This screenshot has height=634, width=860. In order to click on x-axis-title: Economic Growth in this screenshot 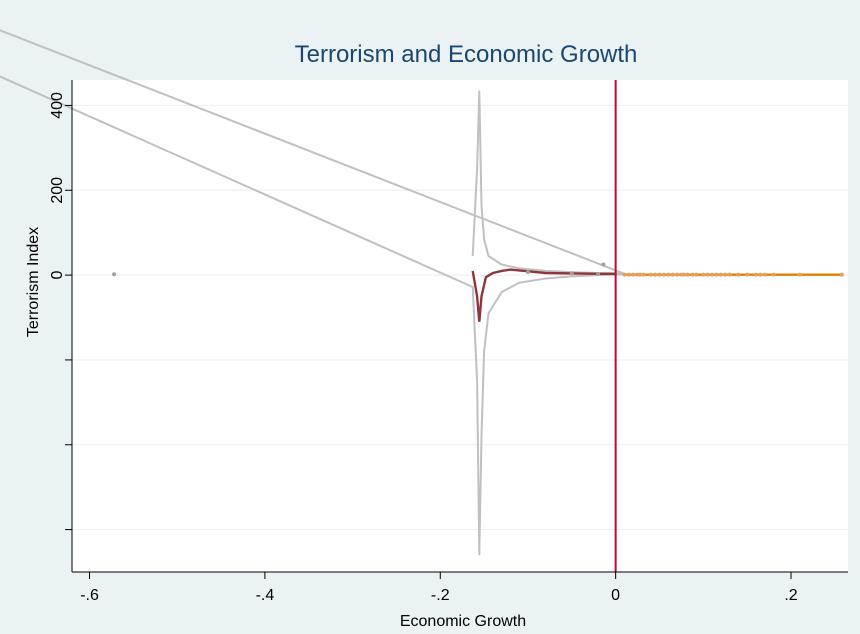, I will do `click(463, 621)`.